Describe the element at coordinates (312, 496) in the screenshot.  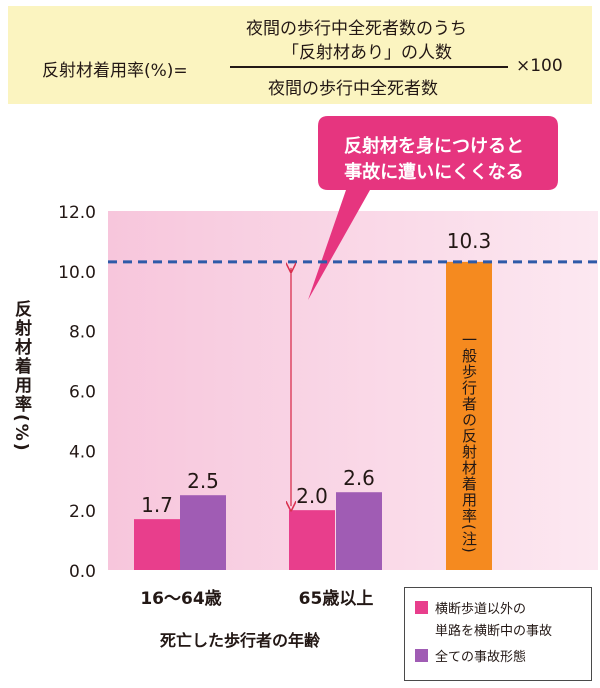
I see `data-label: 2.0` at that location.